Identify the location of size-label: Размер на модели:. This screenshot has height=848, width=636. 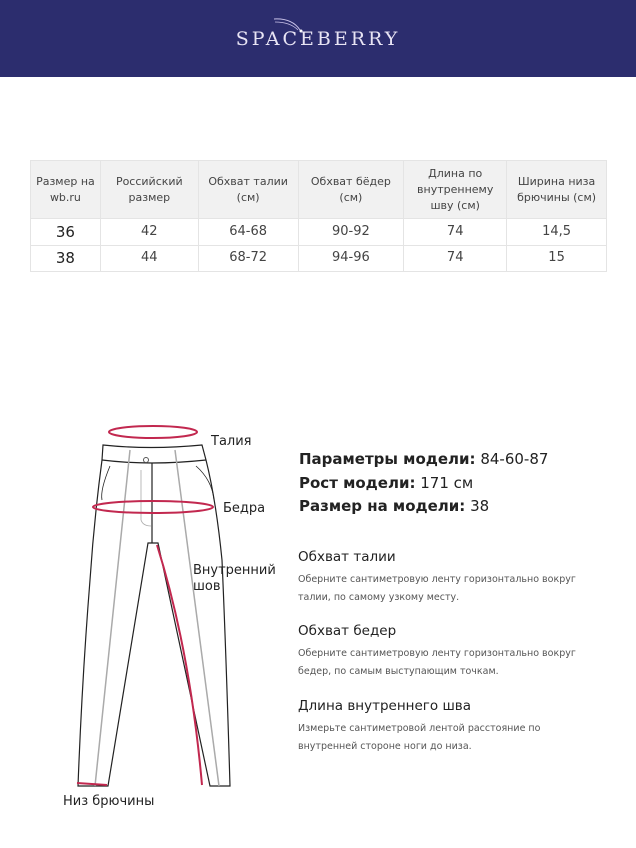
(382, 506).